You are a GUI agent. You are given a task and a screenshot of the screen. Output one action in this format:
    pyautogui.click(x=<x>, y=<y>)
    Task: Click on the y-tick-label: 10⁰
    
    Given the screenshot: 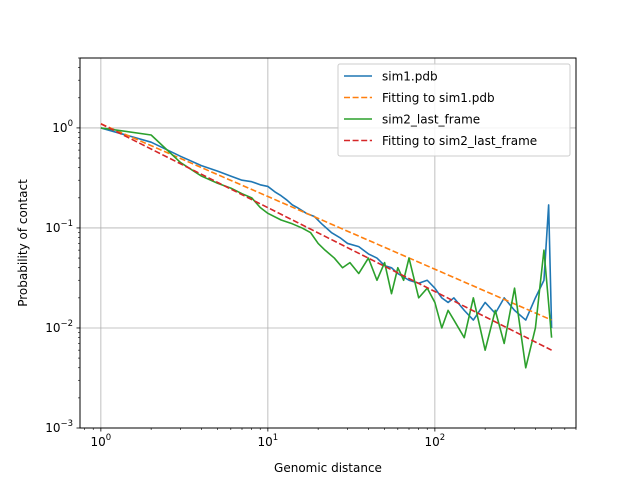 What is the action you would take?
    pyautogui.click(x=62, y=127)
    